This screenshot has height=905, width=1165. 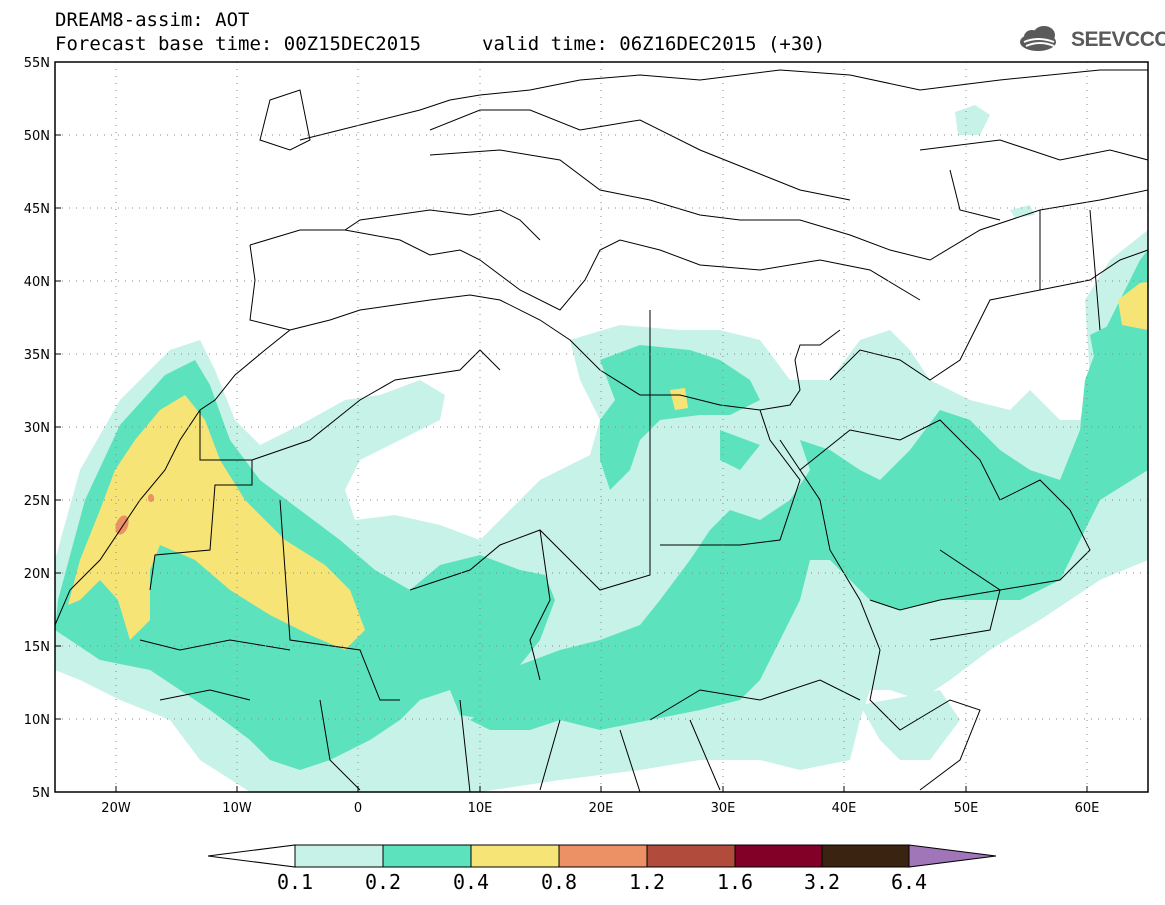 What do you see at coordinates (559, 882) in the screenshot?
I see `colorbar-label: 0.8` at bounding box center [559, 882].